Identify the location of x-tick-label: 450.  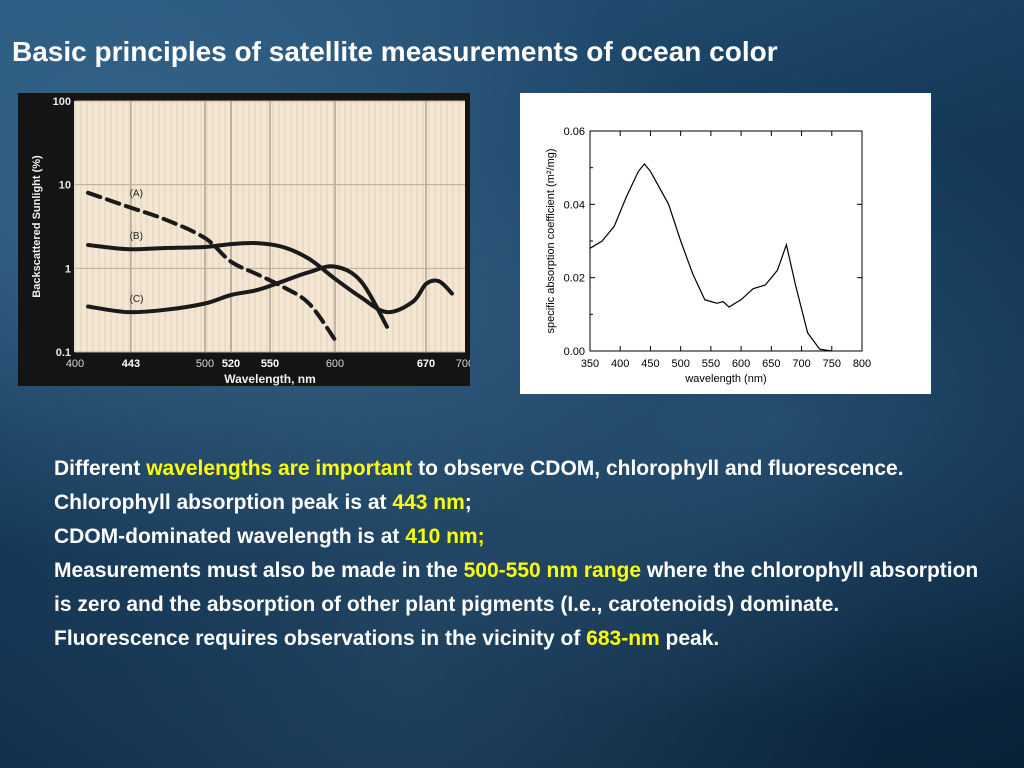
(650, 364).